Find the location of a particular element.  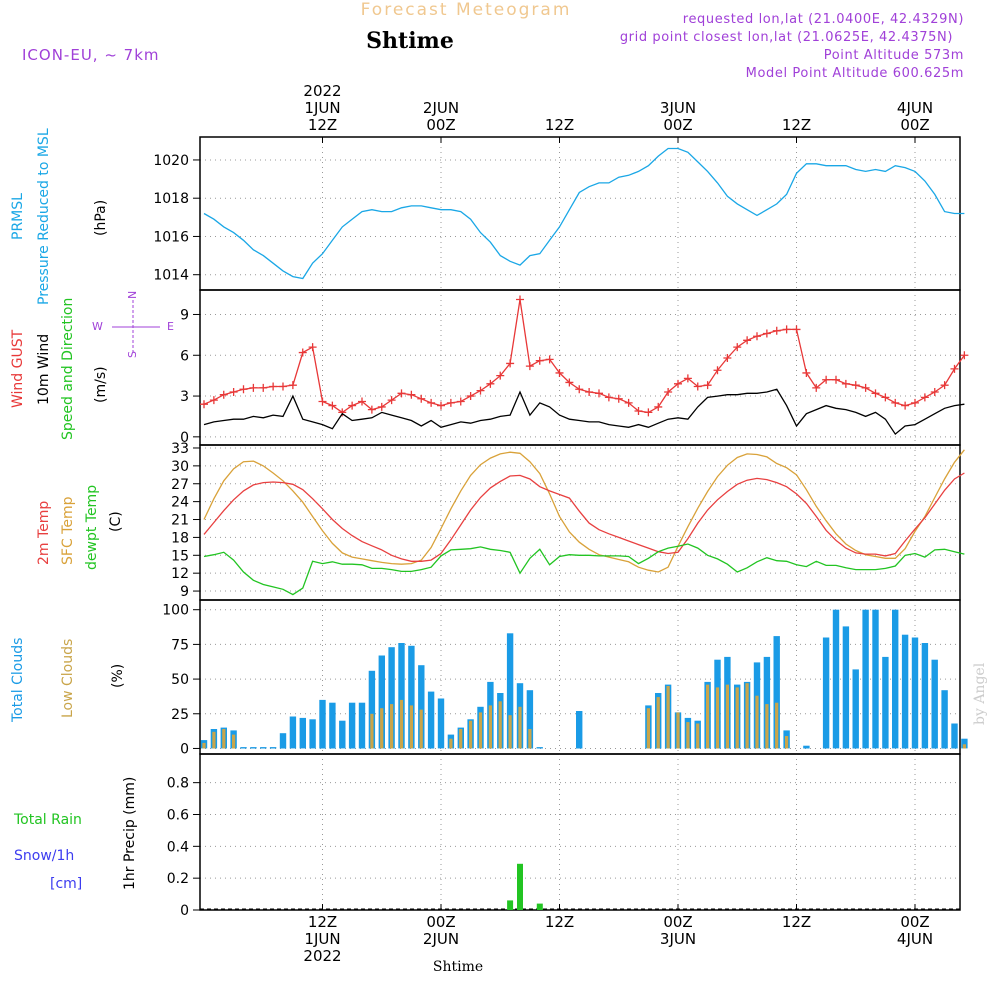

time-label-bottom: 3JUN is located at coordinates (678, 939).